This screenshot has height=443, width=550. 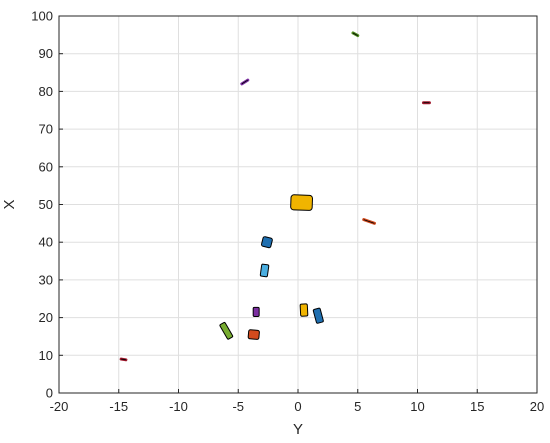 What do you see at coordinates (49, 393) in the screenshot?
I see `y-tick-label: 0` at bounding box center [49, 393].